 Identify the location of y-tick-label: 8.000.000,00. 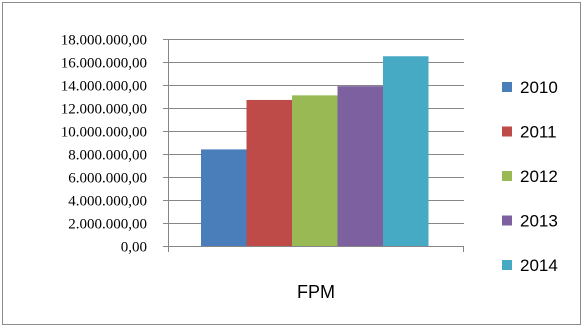
(107, 156).